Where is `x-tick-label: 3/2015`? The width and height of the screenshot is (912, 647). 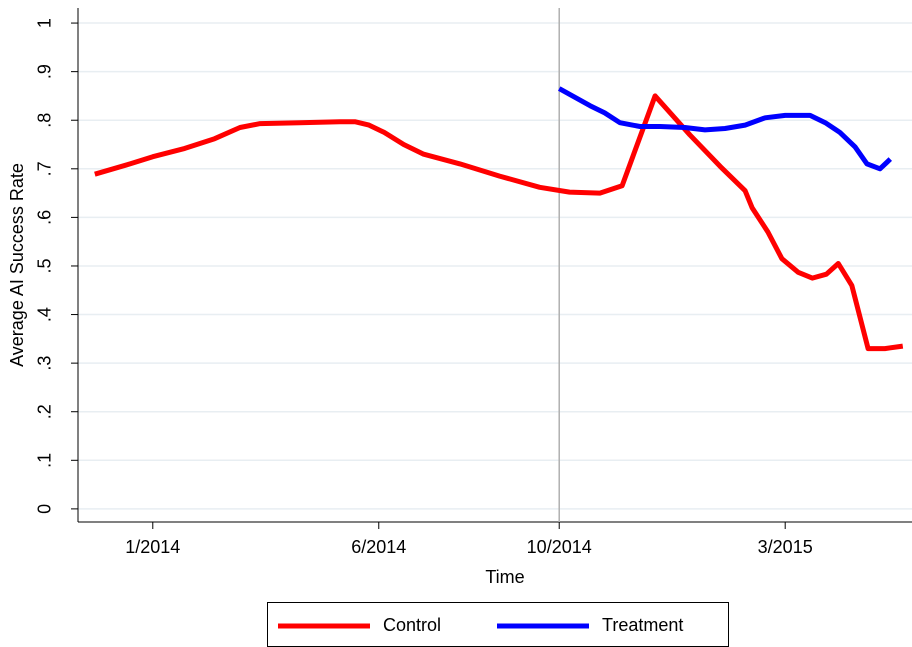
x-tick-label: 3/2015 is located at coordinates (785, 547).